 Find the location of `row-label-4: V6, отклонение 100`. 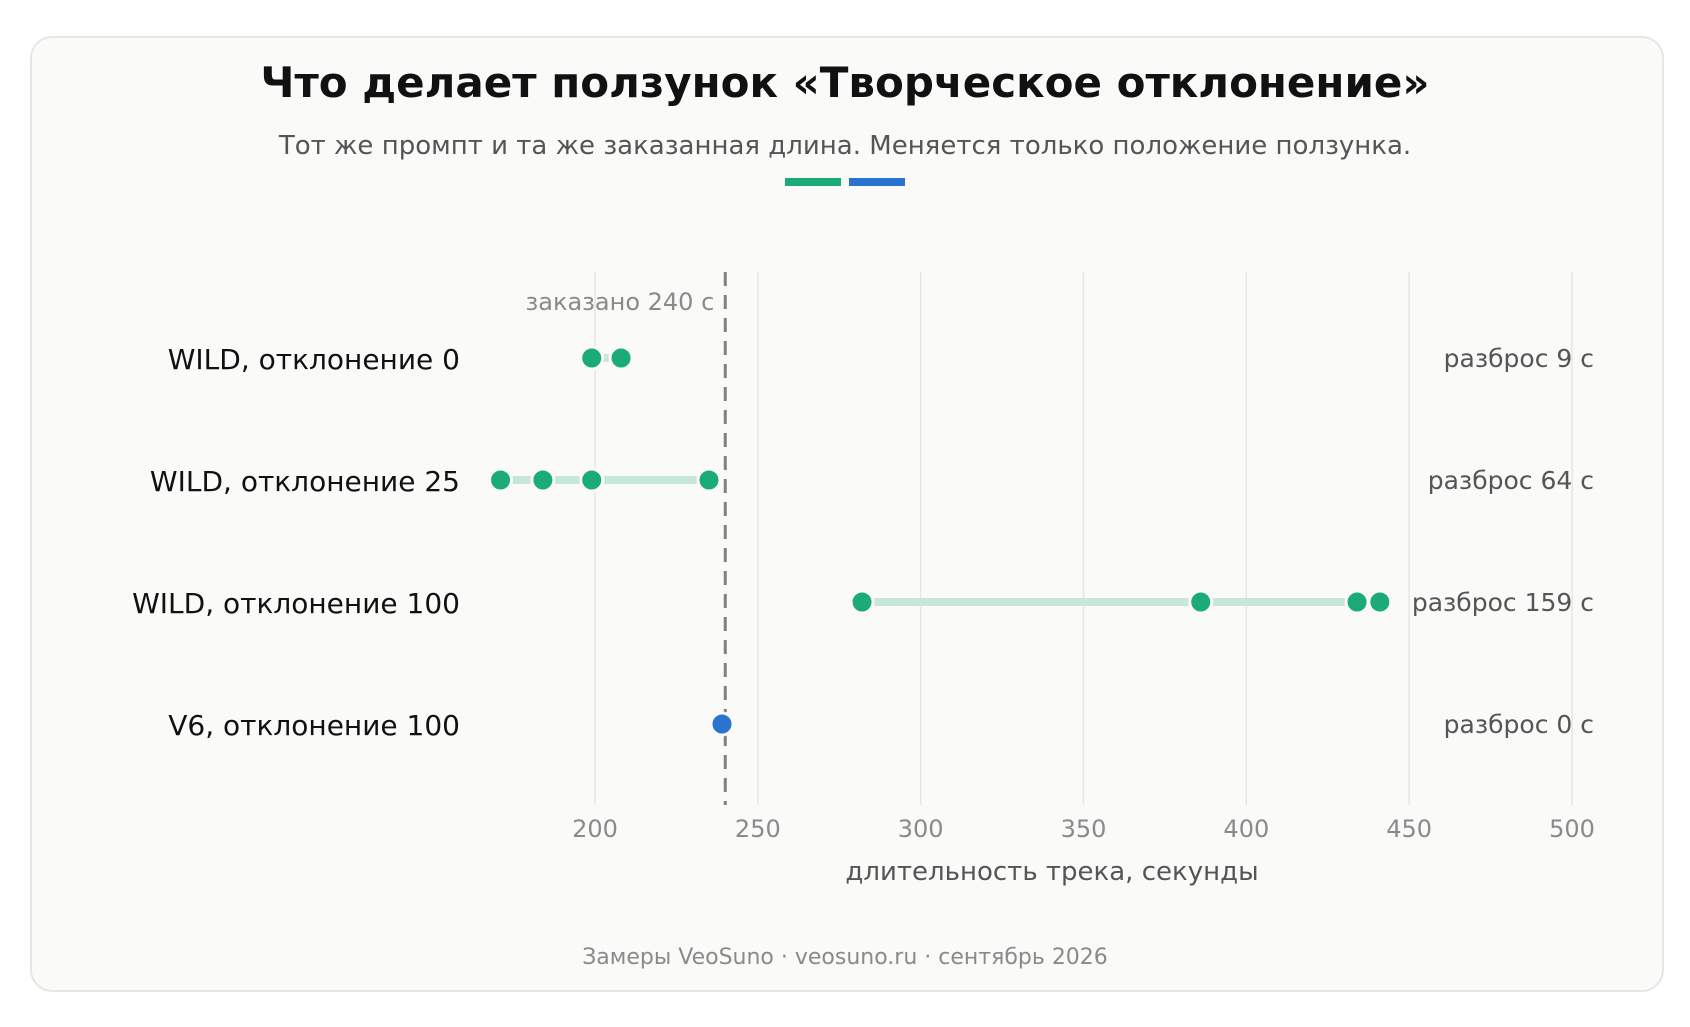

row-label-4: V6, отклонение 100 is located at coordinates (314, 725).